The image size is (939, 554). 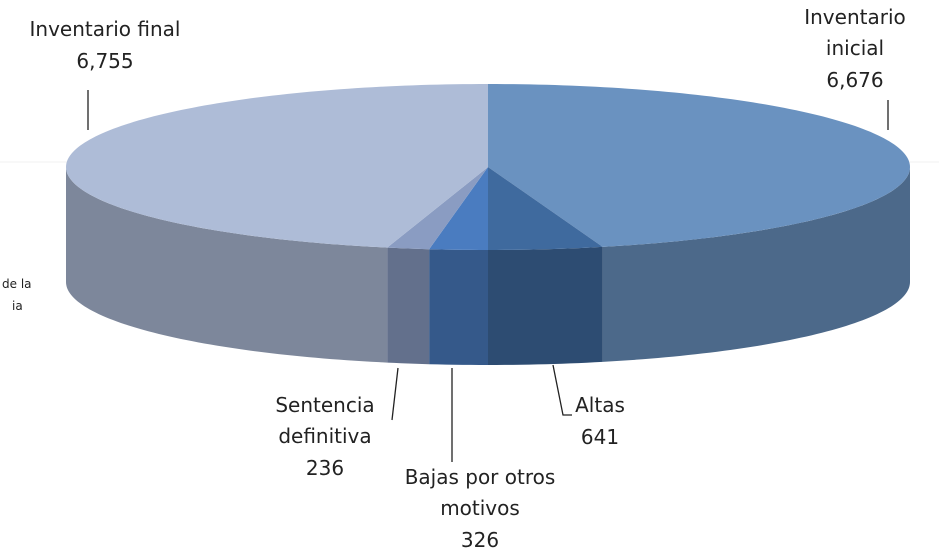 What do you see at coordinates (17, 284) in the screenshot?
I see `cropped-text: de la` at bounding box center [17, 284].